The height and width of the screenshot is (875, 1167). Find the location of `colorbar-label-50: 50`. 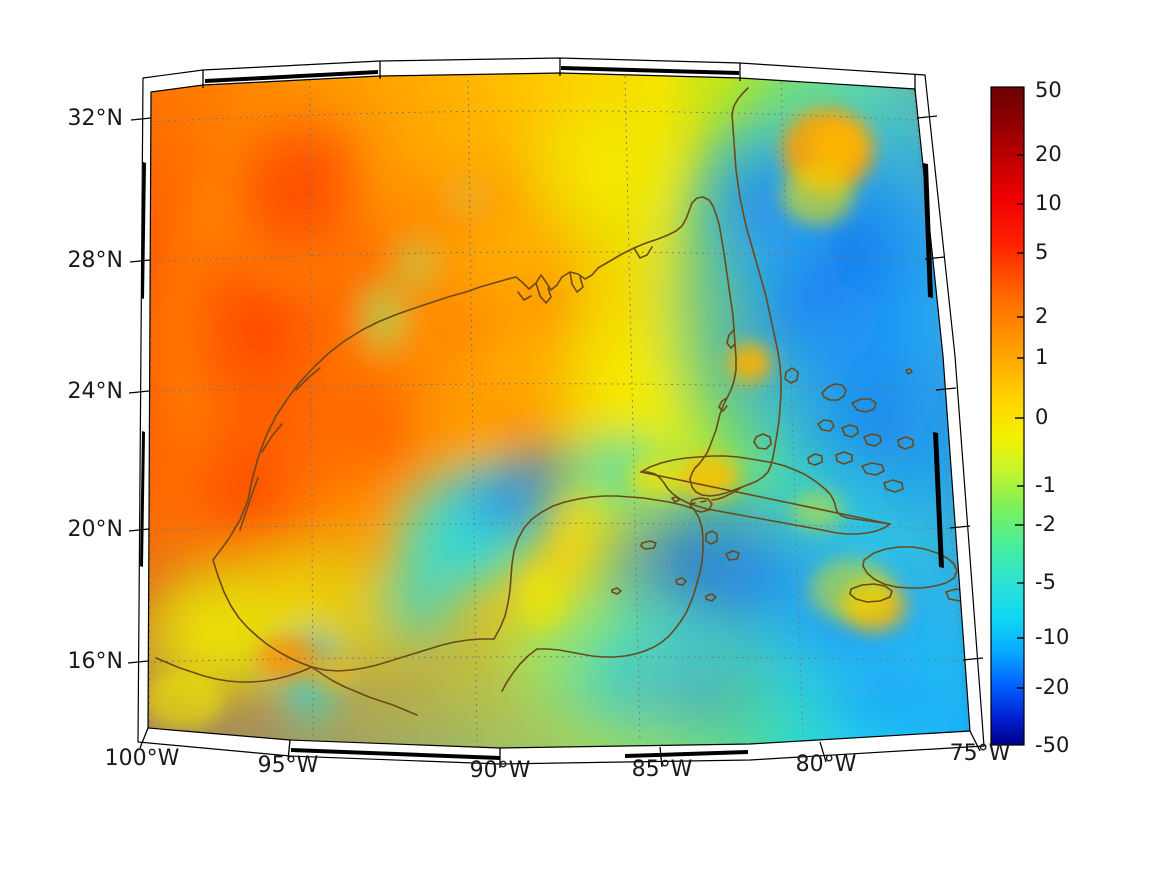

colorbar-label-50: 50 is located at coordinates (1048, 90).